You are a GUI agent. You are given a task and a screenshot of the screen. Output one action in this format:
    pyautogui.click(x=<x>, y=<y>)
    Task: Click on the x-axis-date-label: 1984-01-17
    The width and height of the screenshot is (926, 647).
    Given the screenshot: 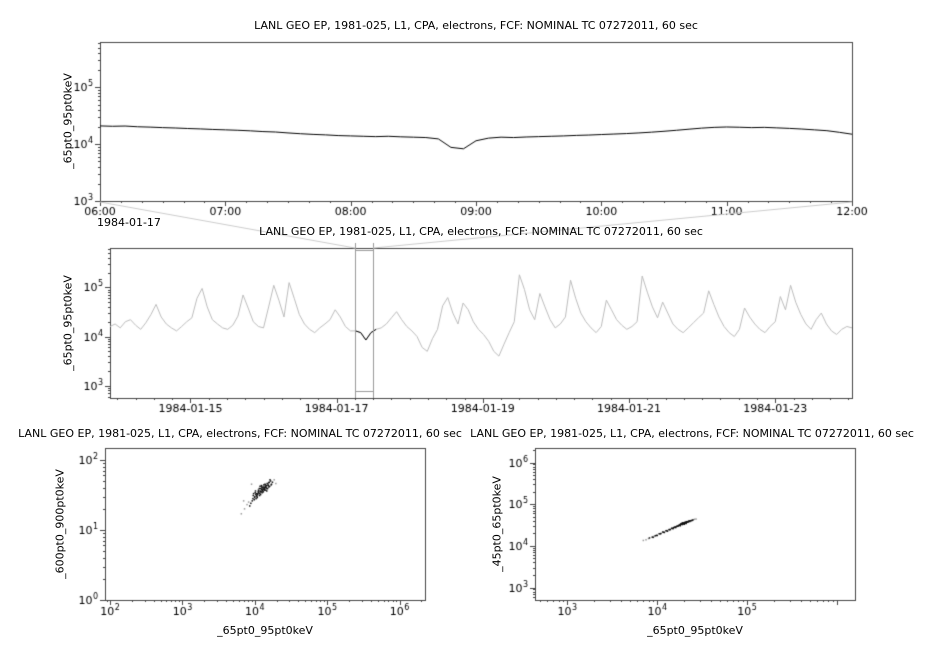 What is the action you would take?
    pyautogui.click(x=129, y=222)
    